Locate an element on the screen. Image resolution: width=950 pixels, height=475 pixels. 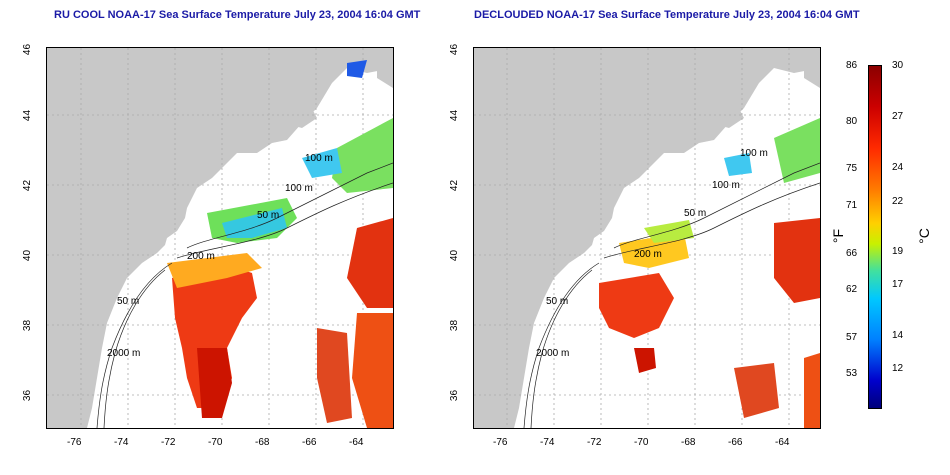
celsius-tick: 30 is located at coordinates (898, 65).